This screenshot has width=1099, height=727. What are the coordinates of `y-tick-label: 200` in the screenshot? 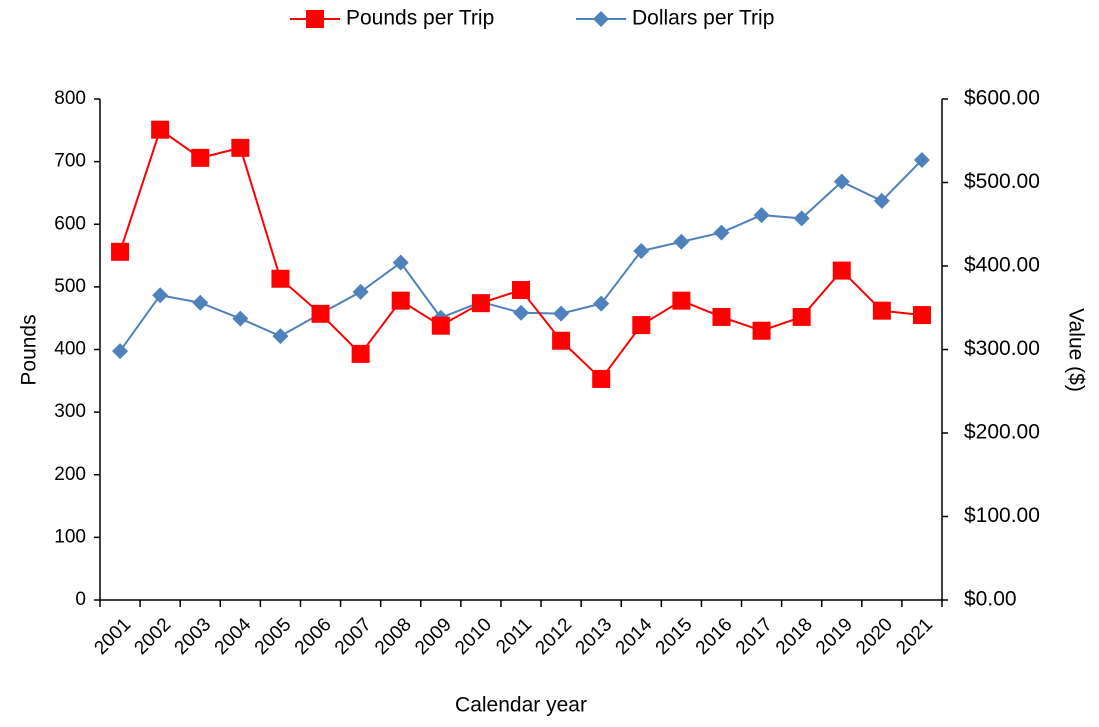 It's located at (70, 474).